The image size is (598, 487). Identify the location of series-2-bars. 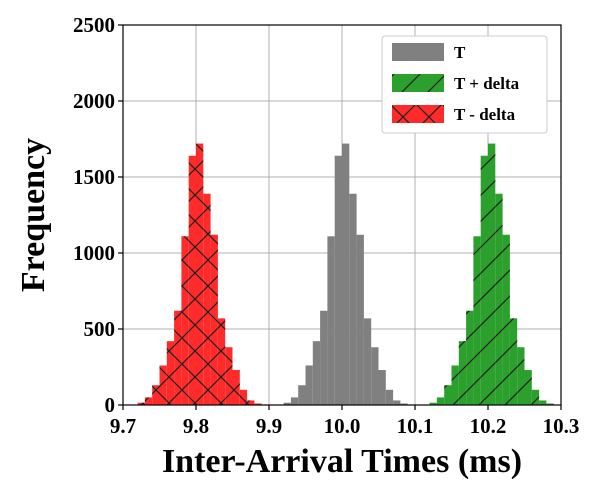
(199, 274).